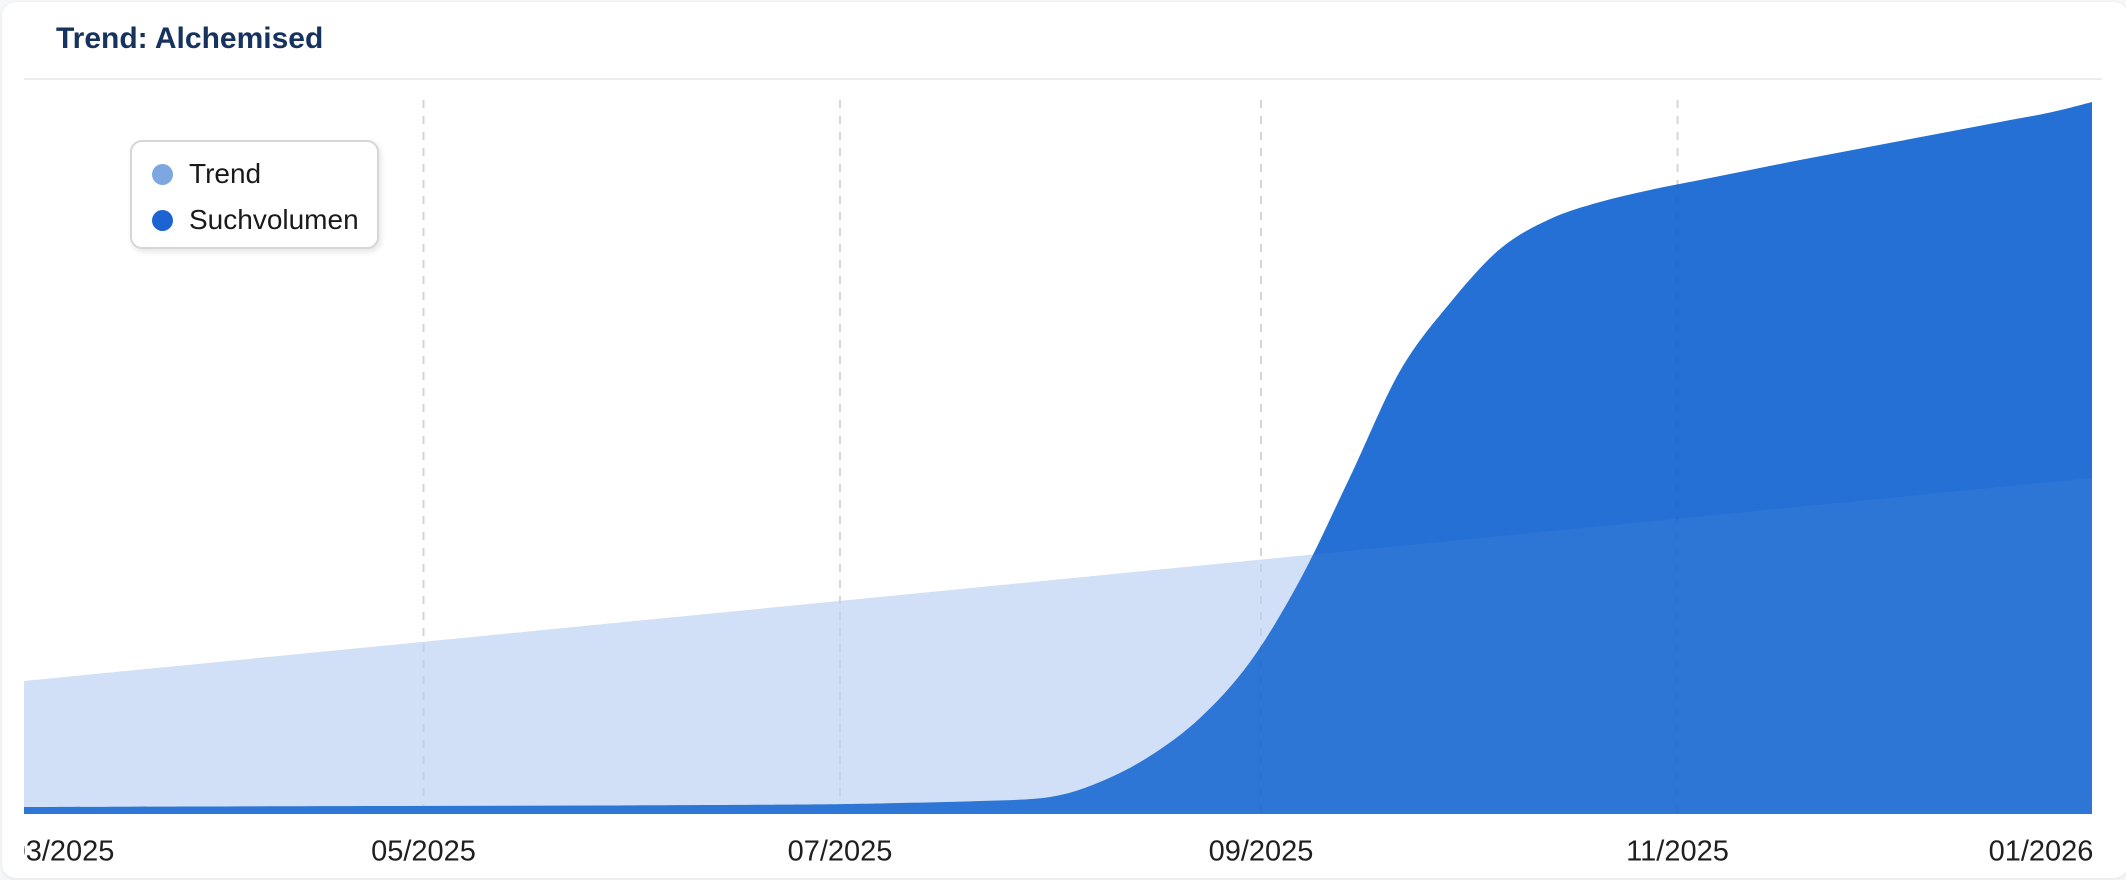 This screenshot has height=880, width=2126. What do you see at coordinates (423, 852) in the screenshot?
I see `svg-text: 05/2025` at bounding box center [423, 852].